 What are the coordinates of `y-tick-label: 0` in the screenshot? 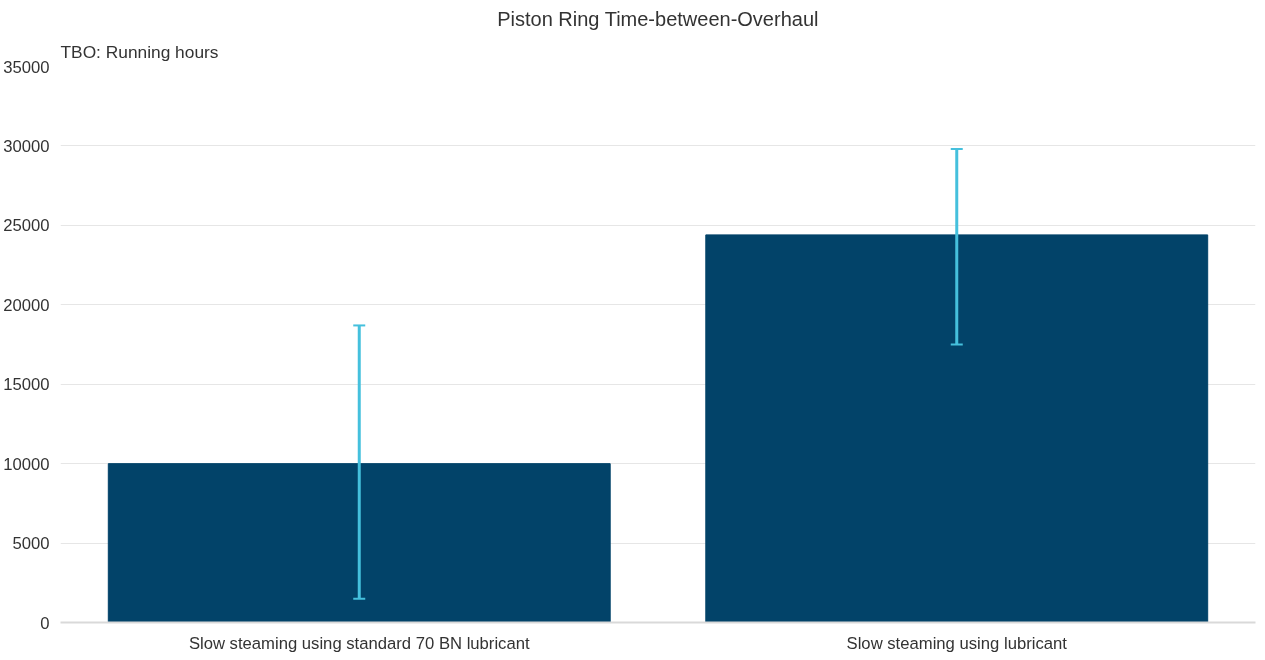 It's located at (45, 623).